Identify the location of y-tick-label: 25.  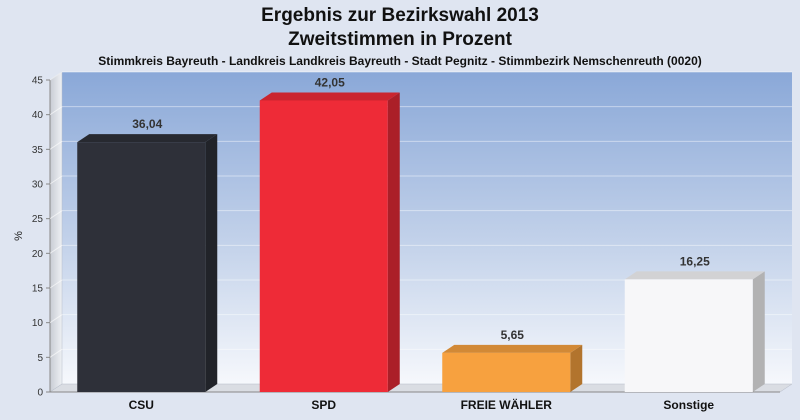
(38, 219).